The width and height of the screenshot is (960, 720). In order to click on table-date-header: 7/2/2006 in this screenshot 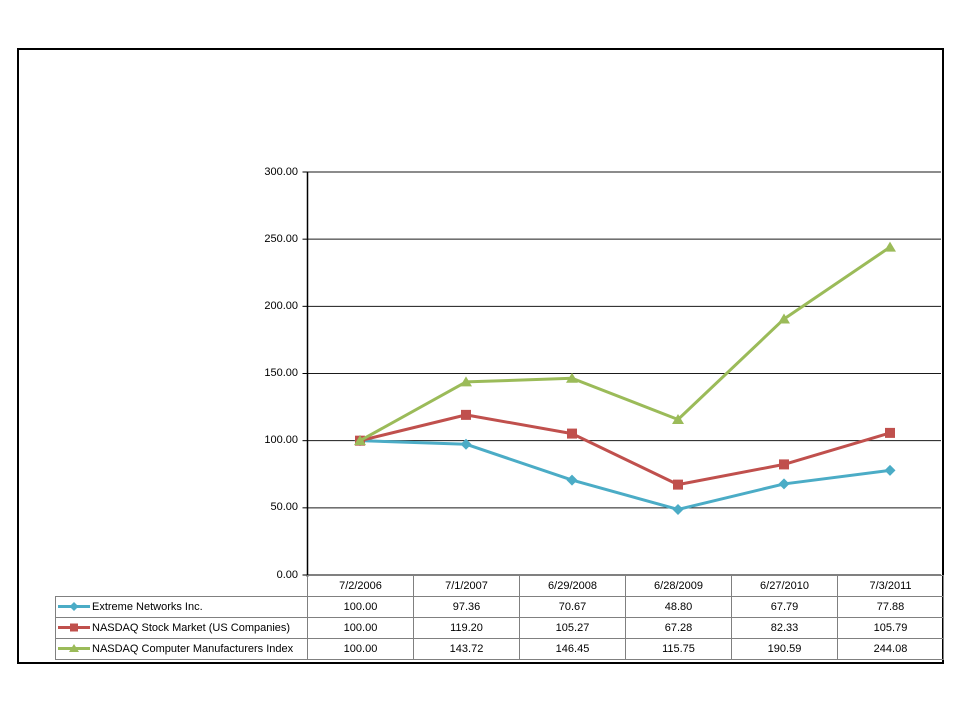, I will do `click(360, 586)`.